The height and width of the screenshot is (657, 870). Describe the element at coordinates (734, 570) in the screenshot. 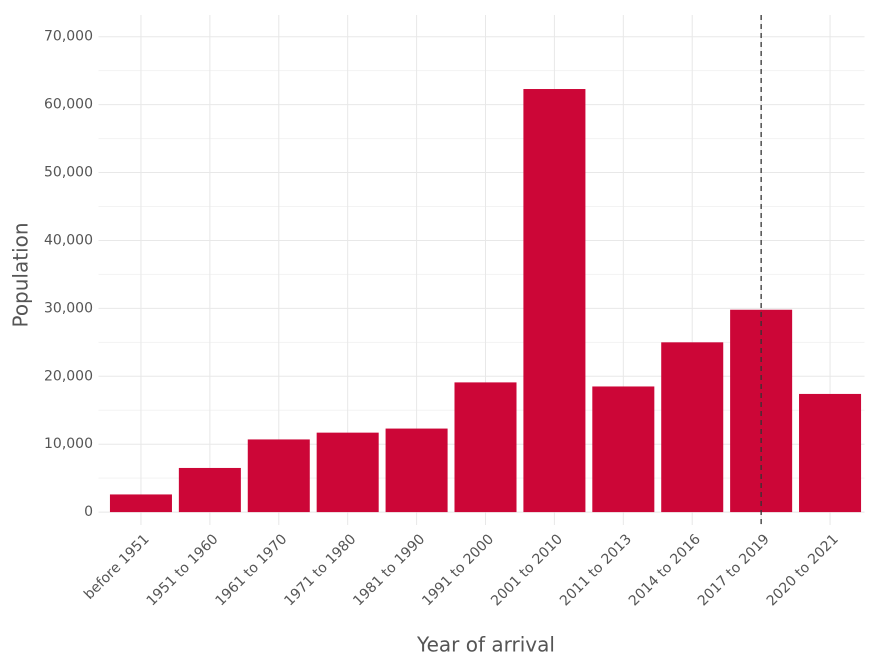

I see `x-tick-label: 2017 to 2019` at that location.